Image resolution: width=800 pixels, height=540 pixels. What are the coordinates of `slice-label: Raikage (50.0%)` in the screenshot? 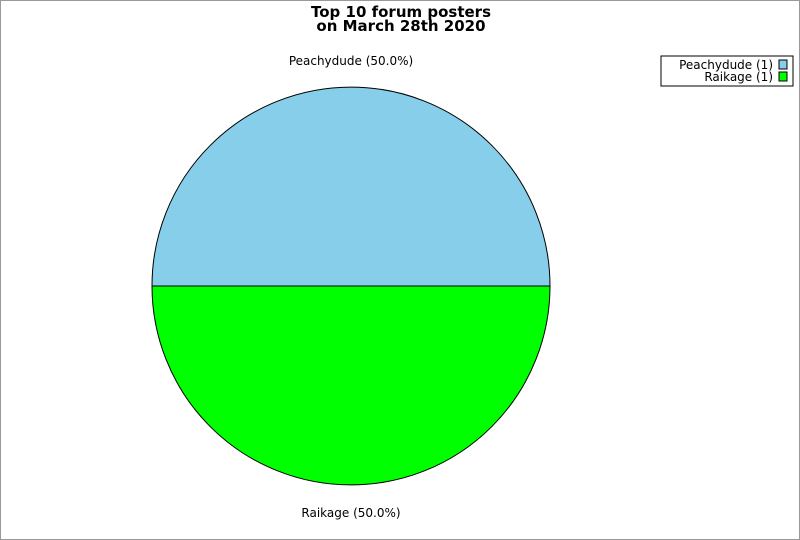 It's located at (350, 513).